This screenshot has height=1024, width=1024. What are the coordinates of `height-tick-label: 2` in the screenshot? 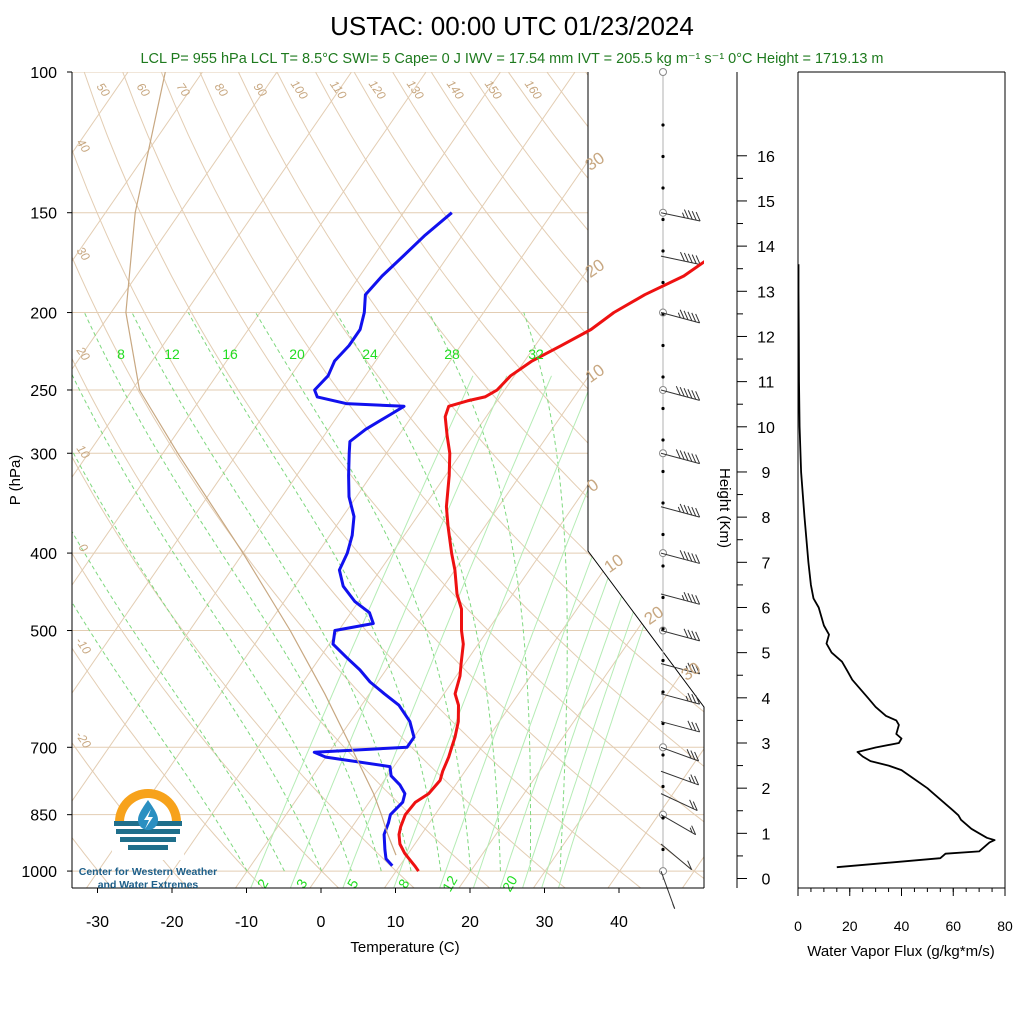 It's located at (766, 789).